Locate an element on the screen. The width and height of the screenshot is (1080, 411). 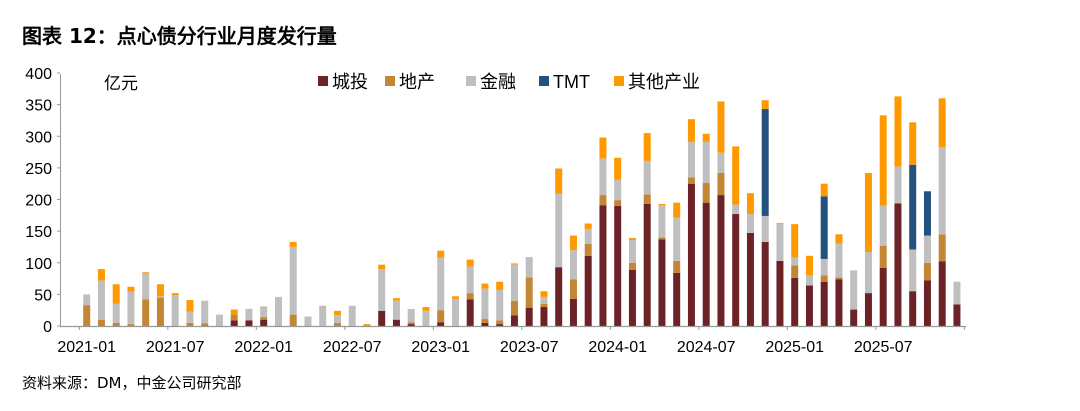
bar-segment-地产-2024-08 is located at coordinates (721, 184).